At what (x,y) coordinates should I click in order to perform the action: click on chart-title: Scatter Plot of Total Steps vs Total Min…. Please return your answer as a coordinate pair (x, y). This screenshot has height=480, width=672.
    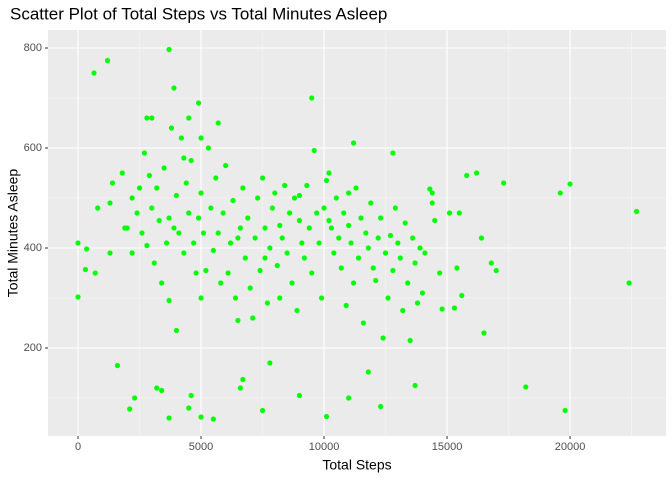
    Looking at the image, I should click on (198, 13).